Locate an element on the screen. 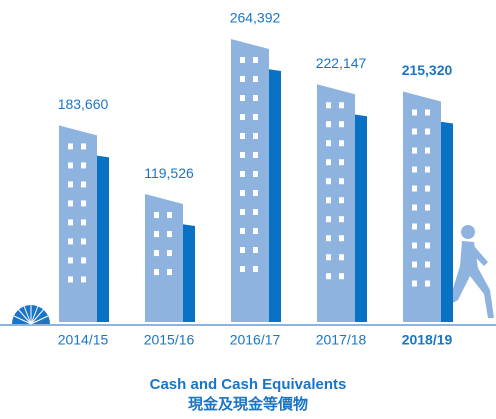 This screenshot has height=419, width=496. chart-subtitle: 現金及現金等價物 is located at coordinates (248, 404).